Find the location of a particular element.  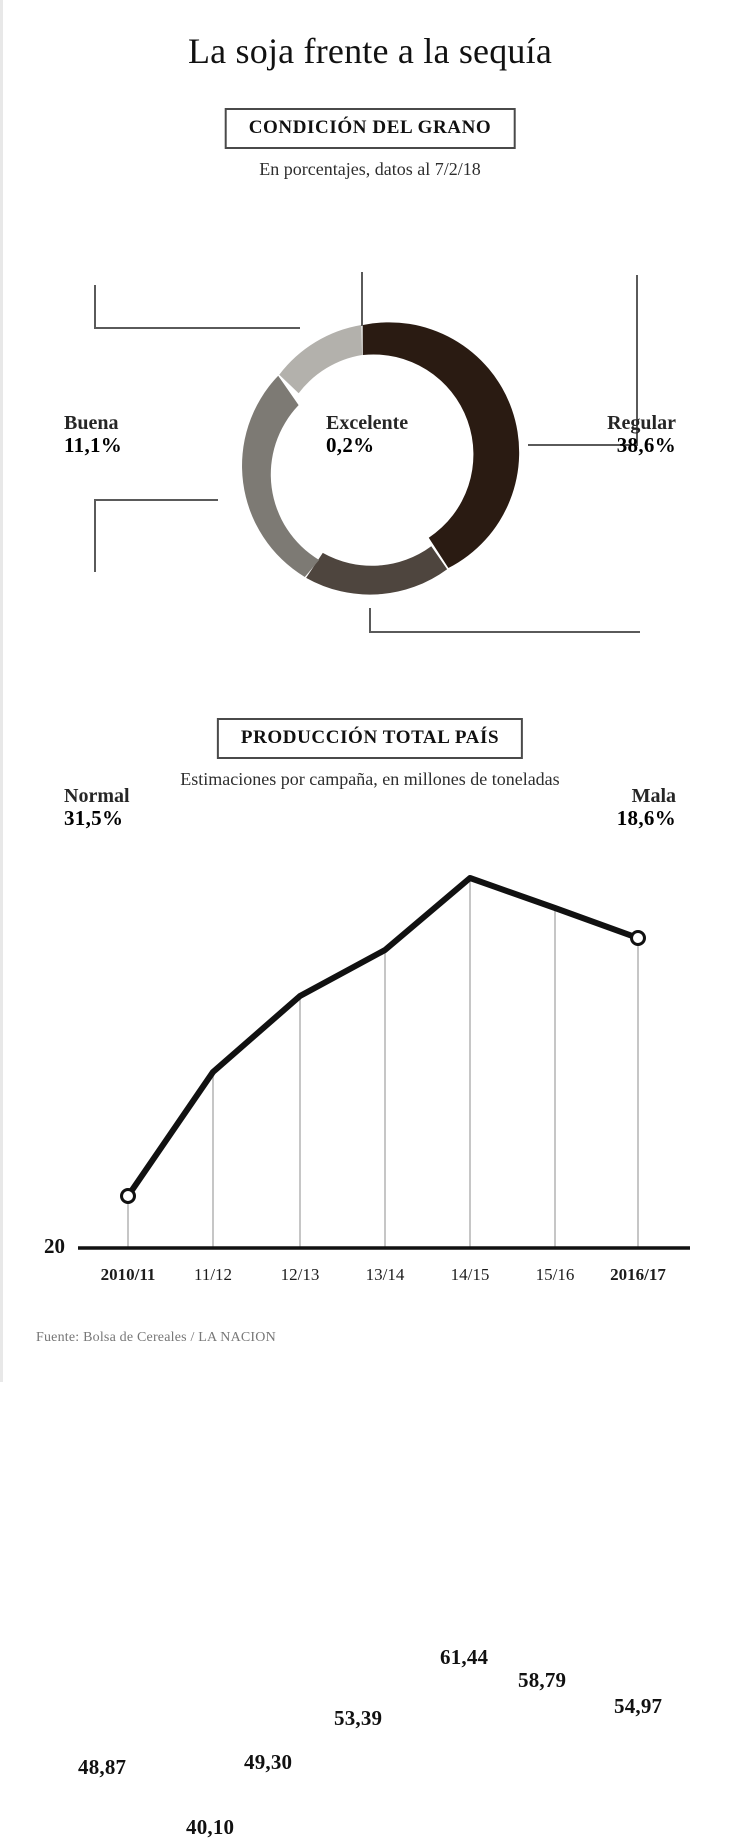

donut-callout-lines is located at coordinates (367, 452).